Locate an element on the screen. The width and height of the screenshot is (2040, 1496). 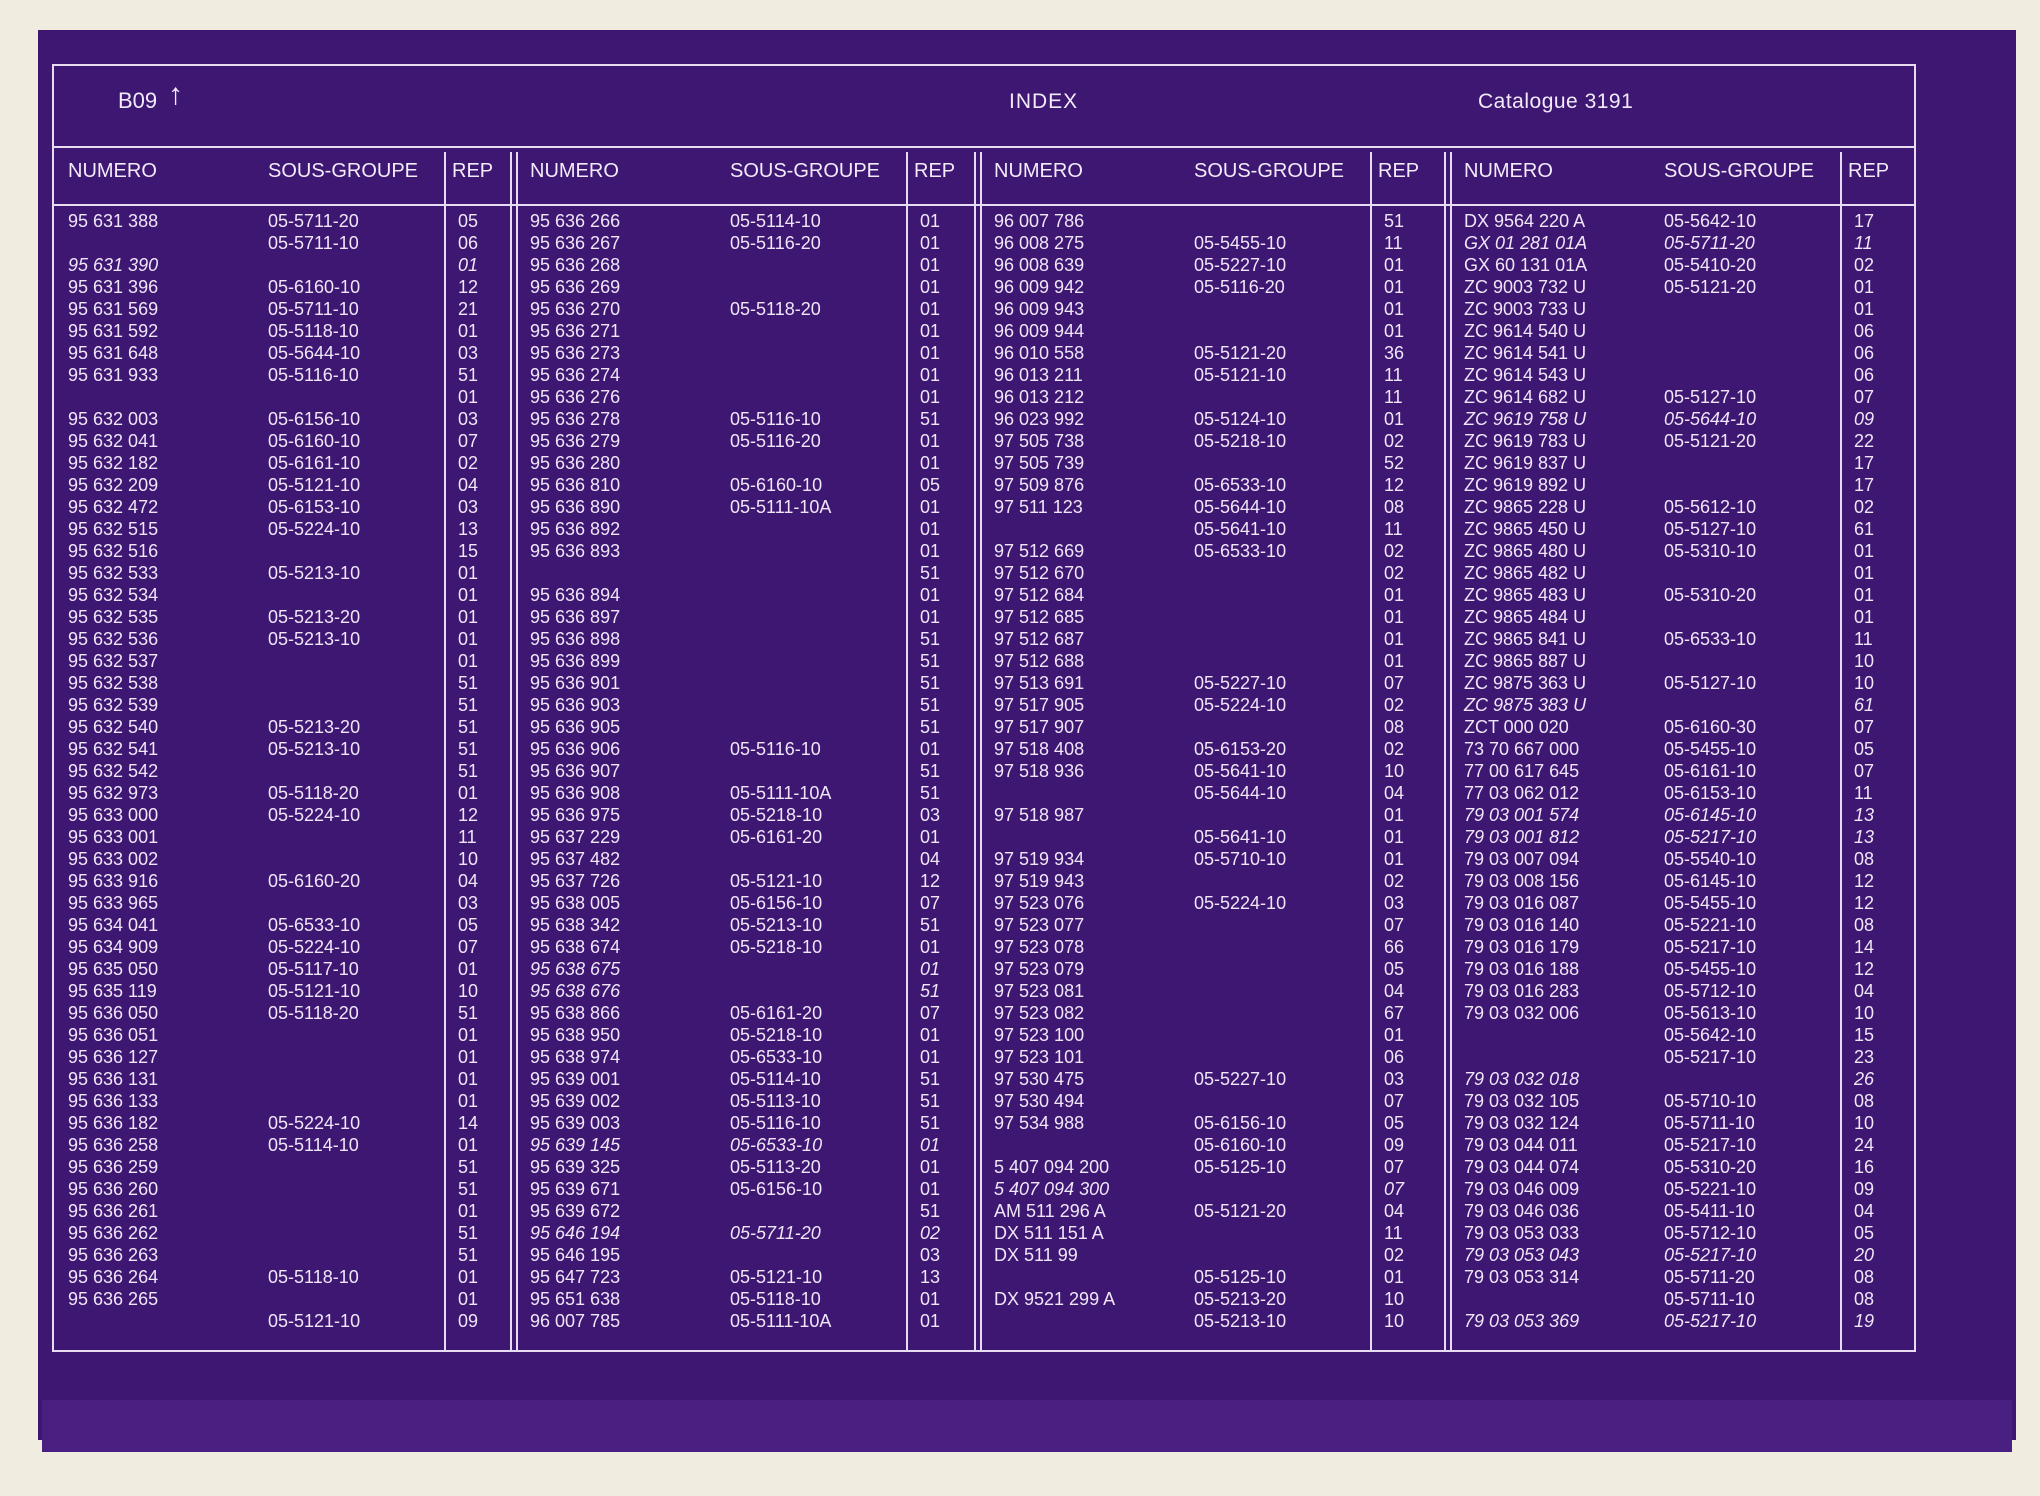
sous-groupe-value: 05-5113-10 is located at coordinates (775, 1101).